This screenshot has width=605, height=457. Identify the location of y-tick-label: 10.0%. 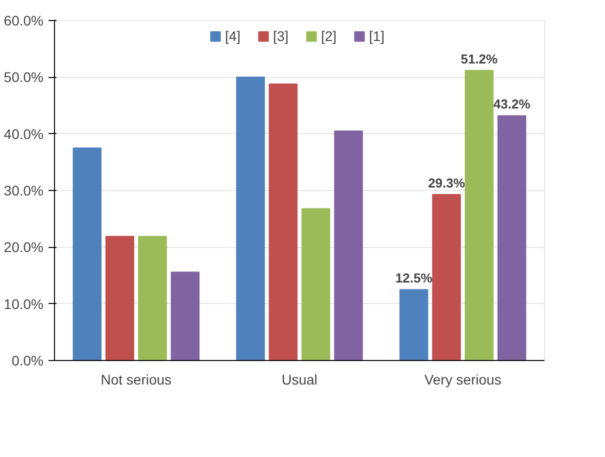
(24, 304).